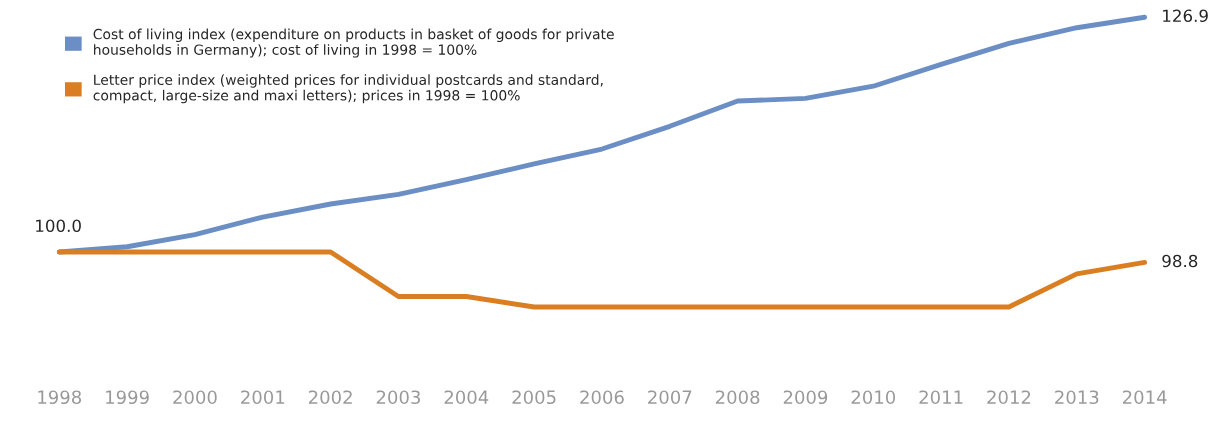 This screenshot has width=1221, height=428. I want to click on data-label: 126.9, so click(1185, 16).